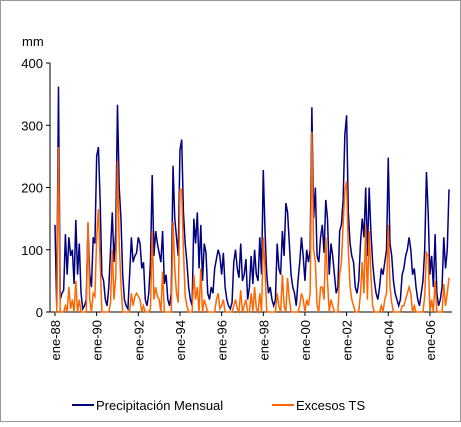 This screenshot has width=461, height=427. What do you see at coordinates (55, 340) in the screenshot?
I see `x-tick-label: ene-88` at bounding box center [55, 340].